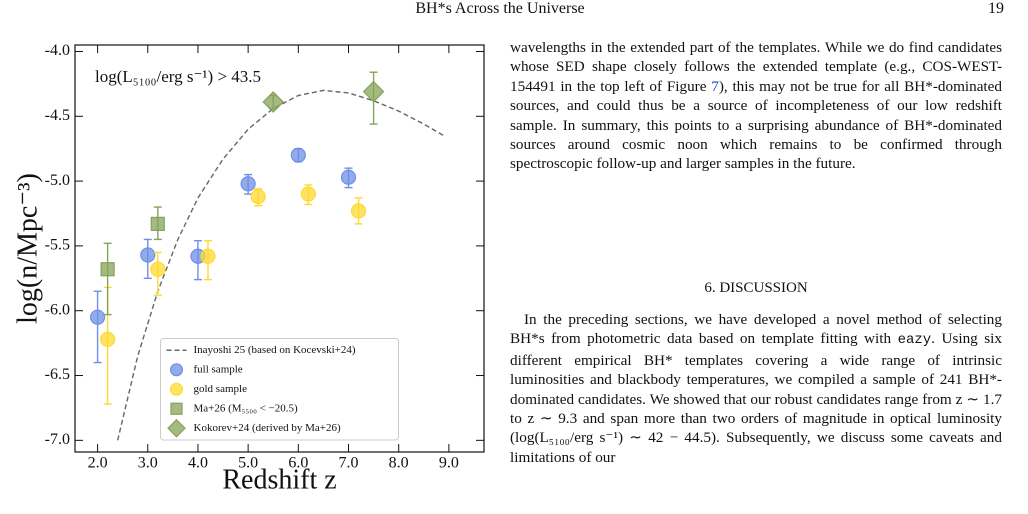 The height and width of the screenshot is (514, 1028). Describe the element at coordinates (298, 463) in the screenshot. I see `x-tick-label: 6.0` at that location.